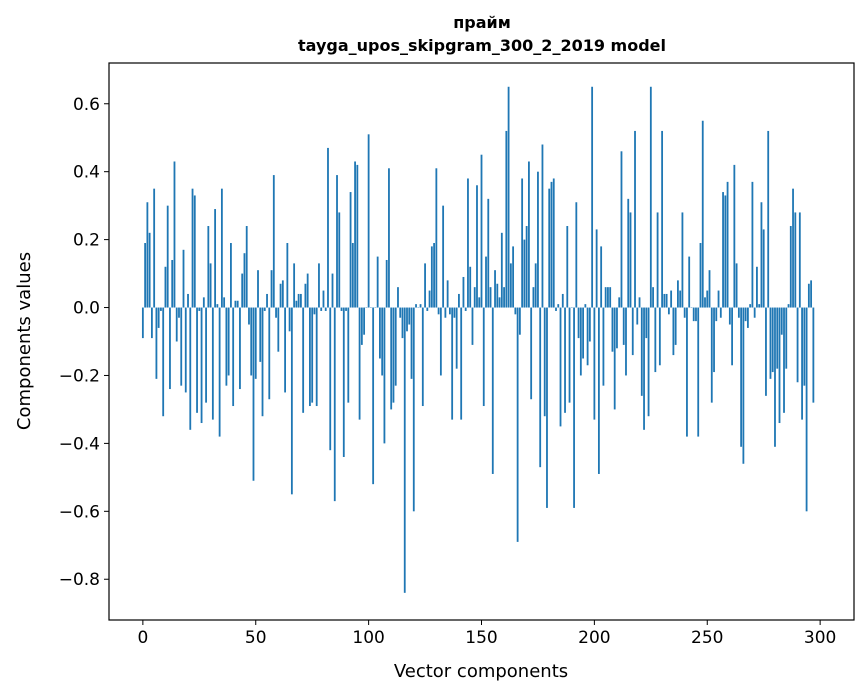 The height and width of the screenshot is (696, 867). Describe the element at coordinates (820, 638) in the screenshot. I see `x-tick-label: 300` at that location.